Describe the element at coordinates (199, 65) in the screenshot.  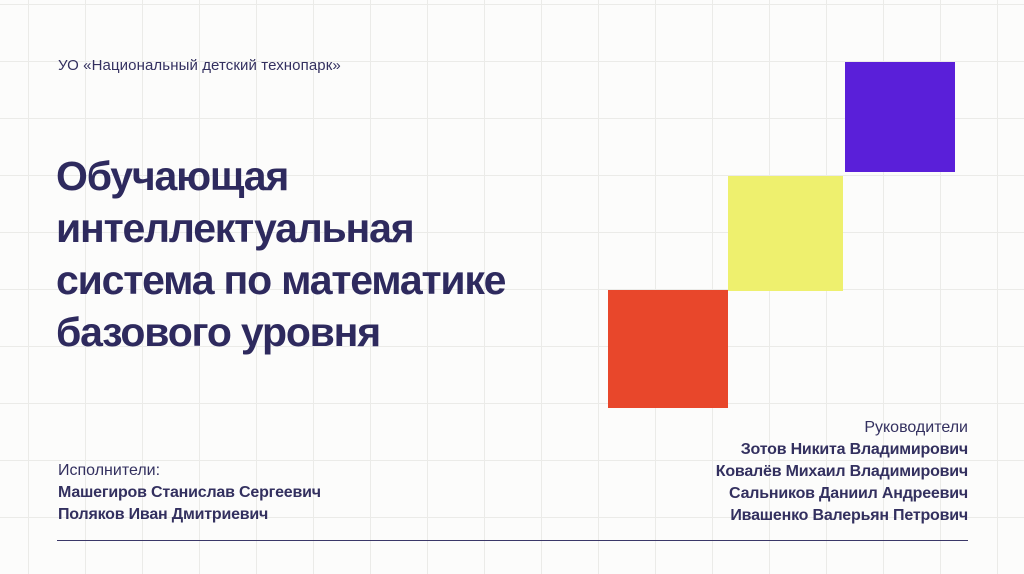
I see `organization-name: УО «Национальный детский технопарк»` at that location.